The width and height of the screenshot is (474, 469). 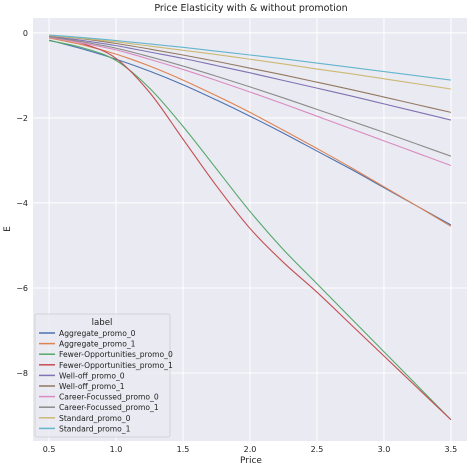 What do you see at coordinates (25, 33) in the screenshot?
I see `y-tick-label: 0` at bounding box center [25, 33].